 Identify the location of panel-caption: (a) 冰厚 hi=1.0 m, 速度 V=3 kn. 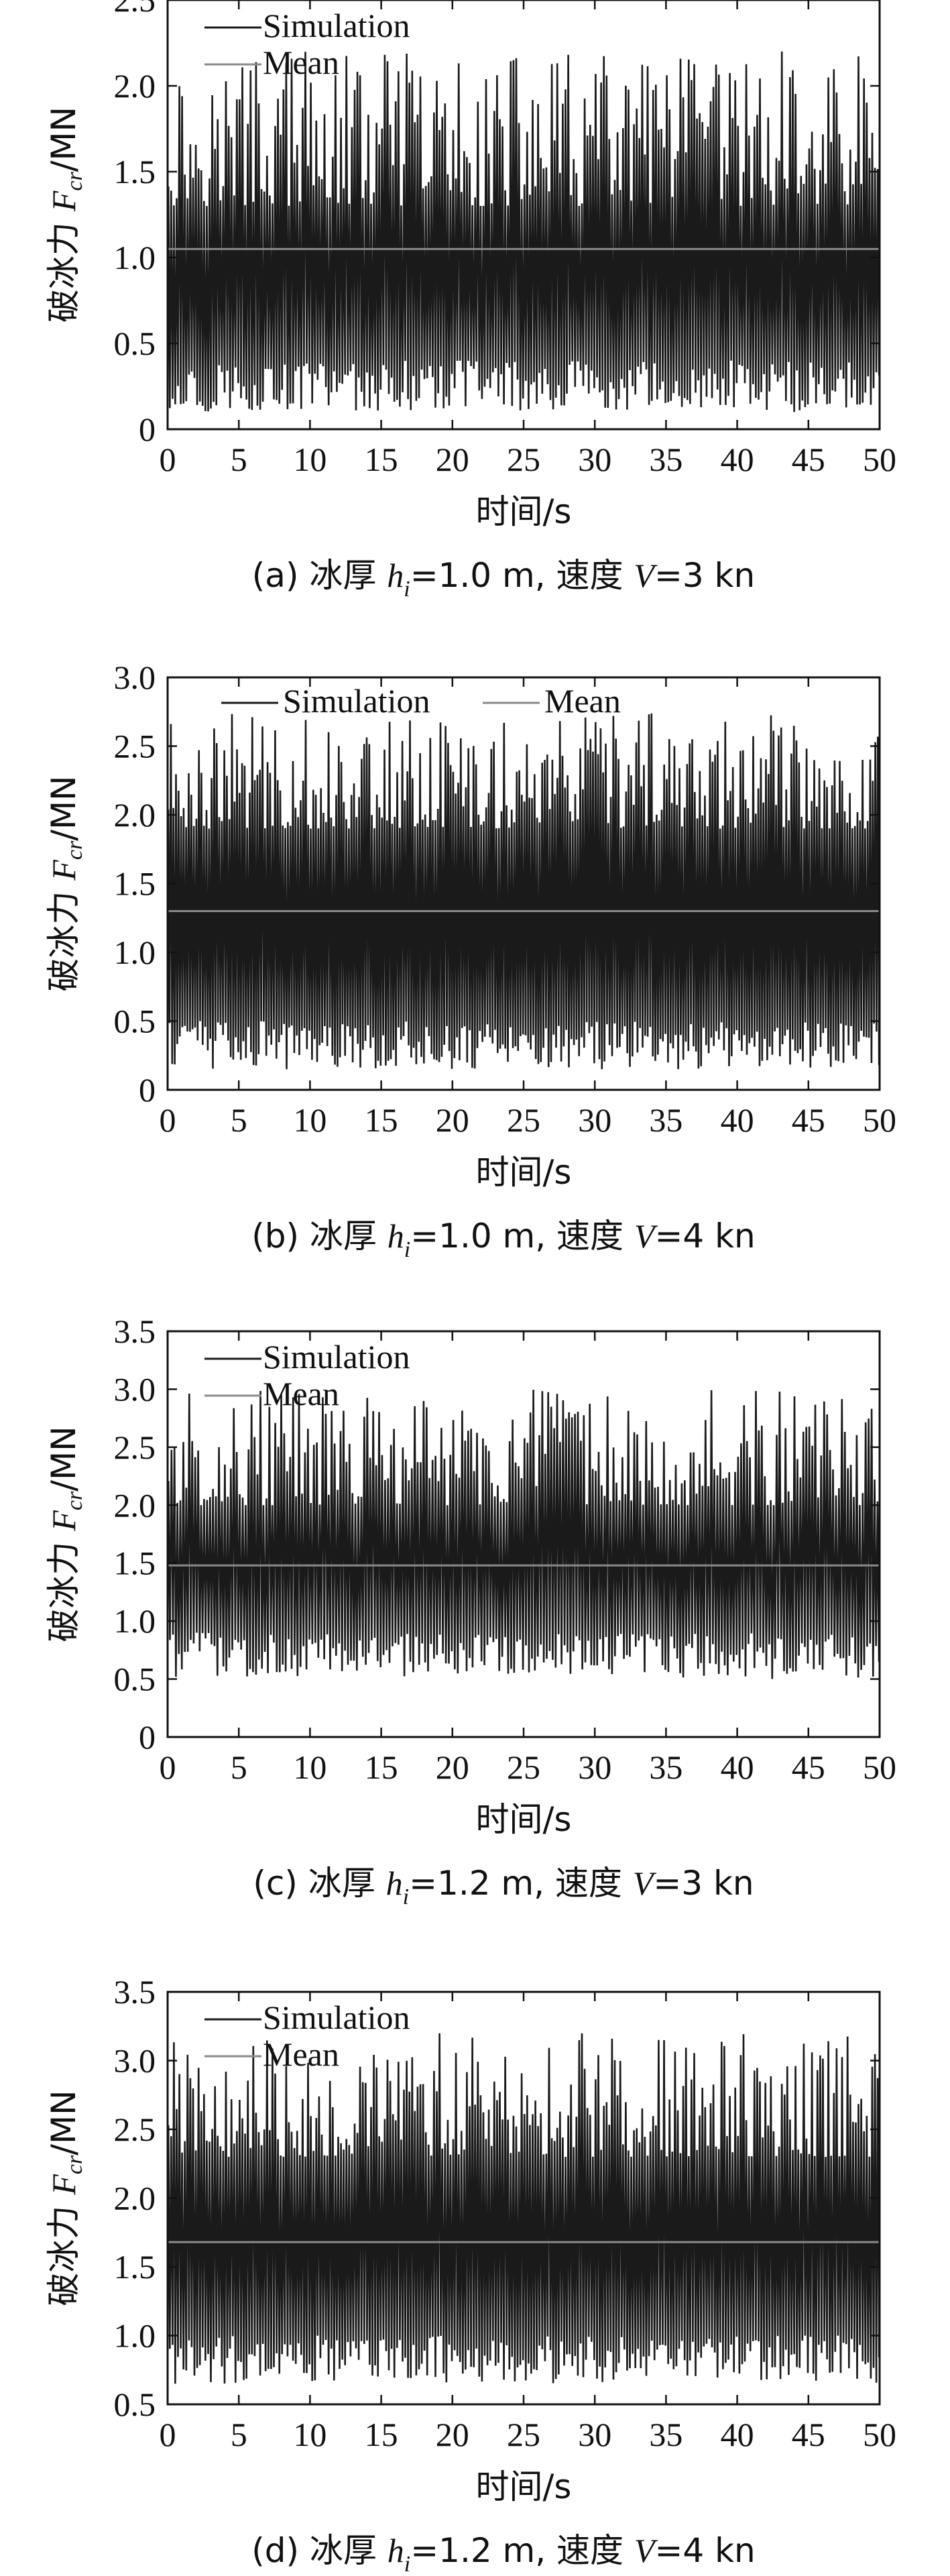
(503, 579).